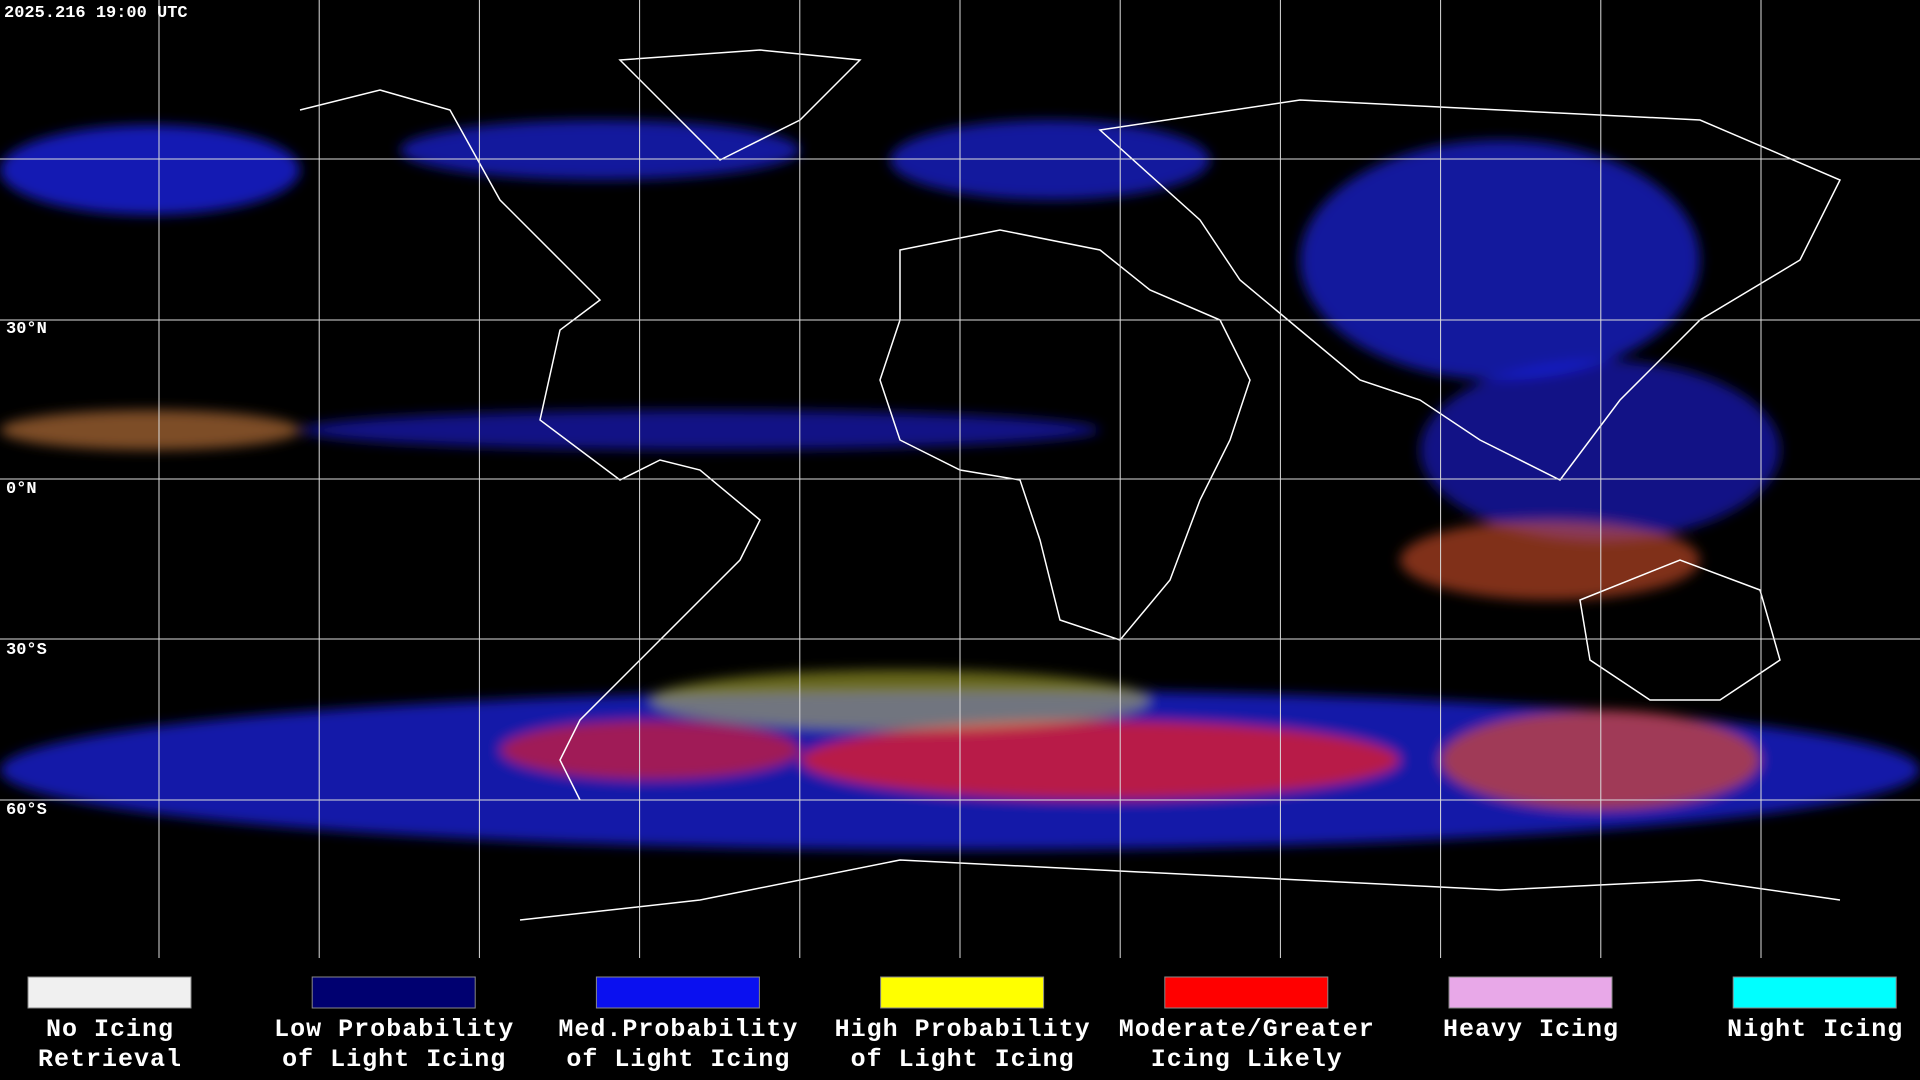  Describe the element at coordinates (96, 13) in the screenshot. I see `timestamp: 2025.216 19:00 UTC` at that location.